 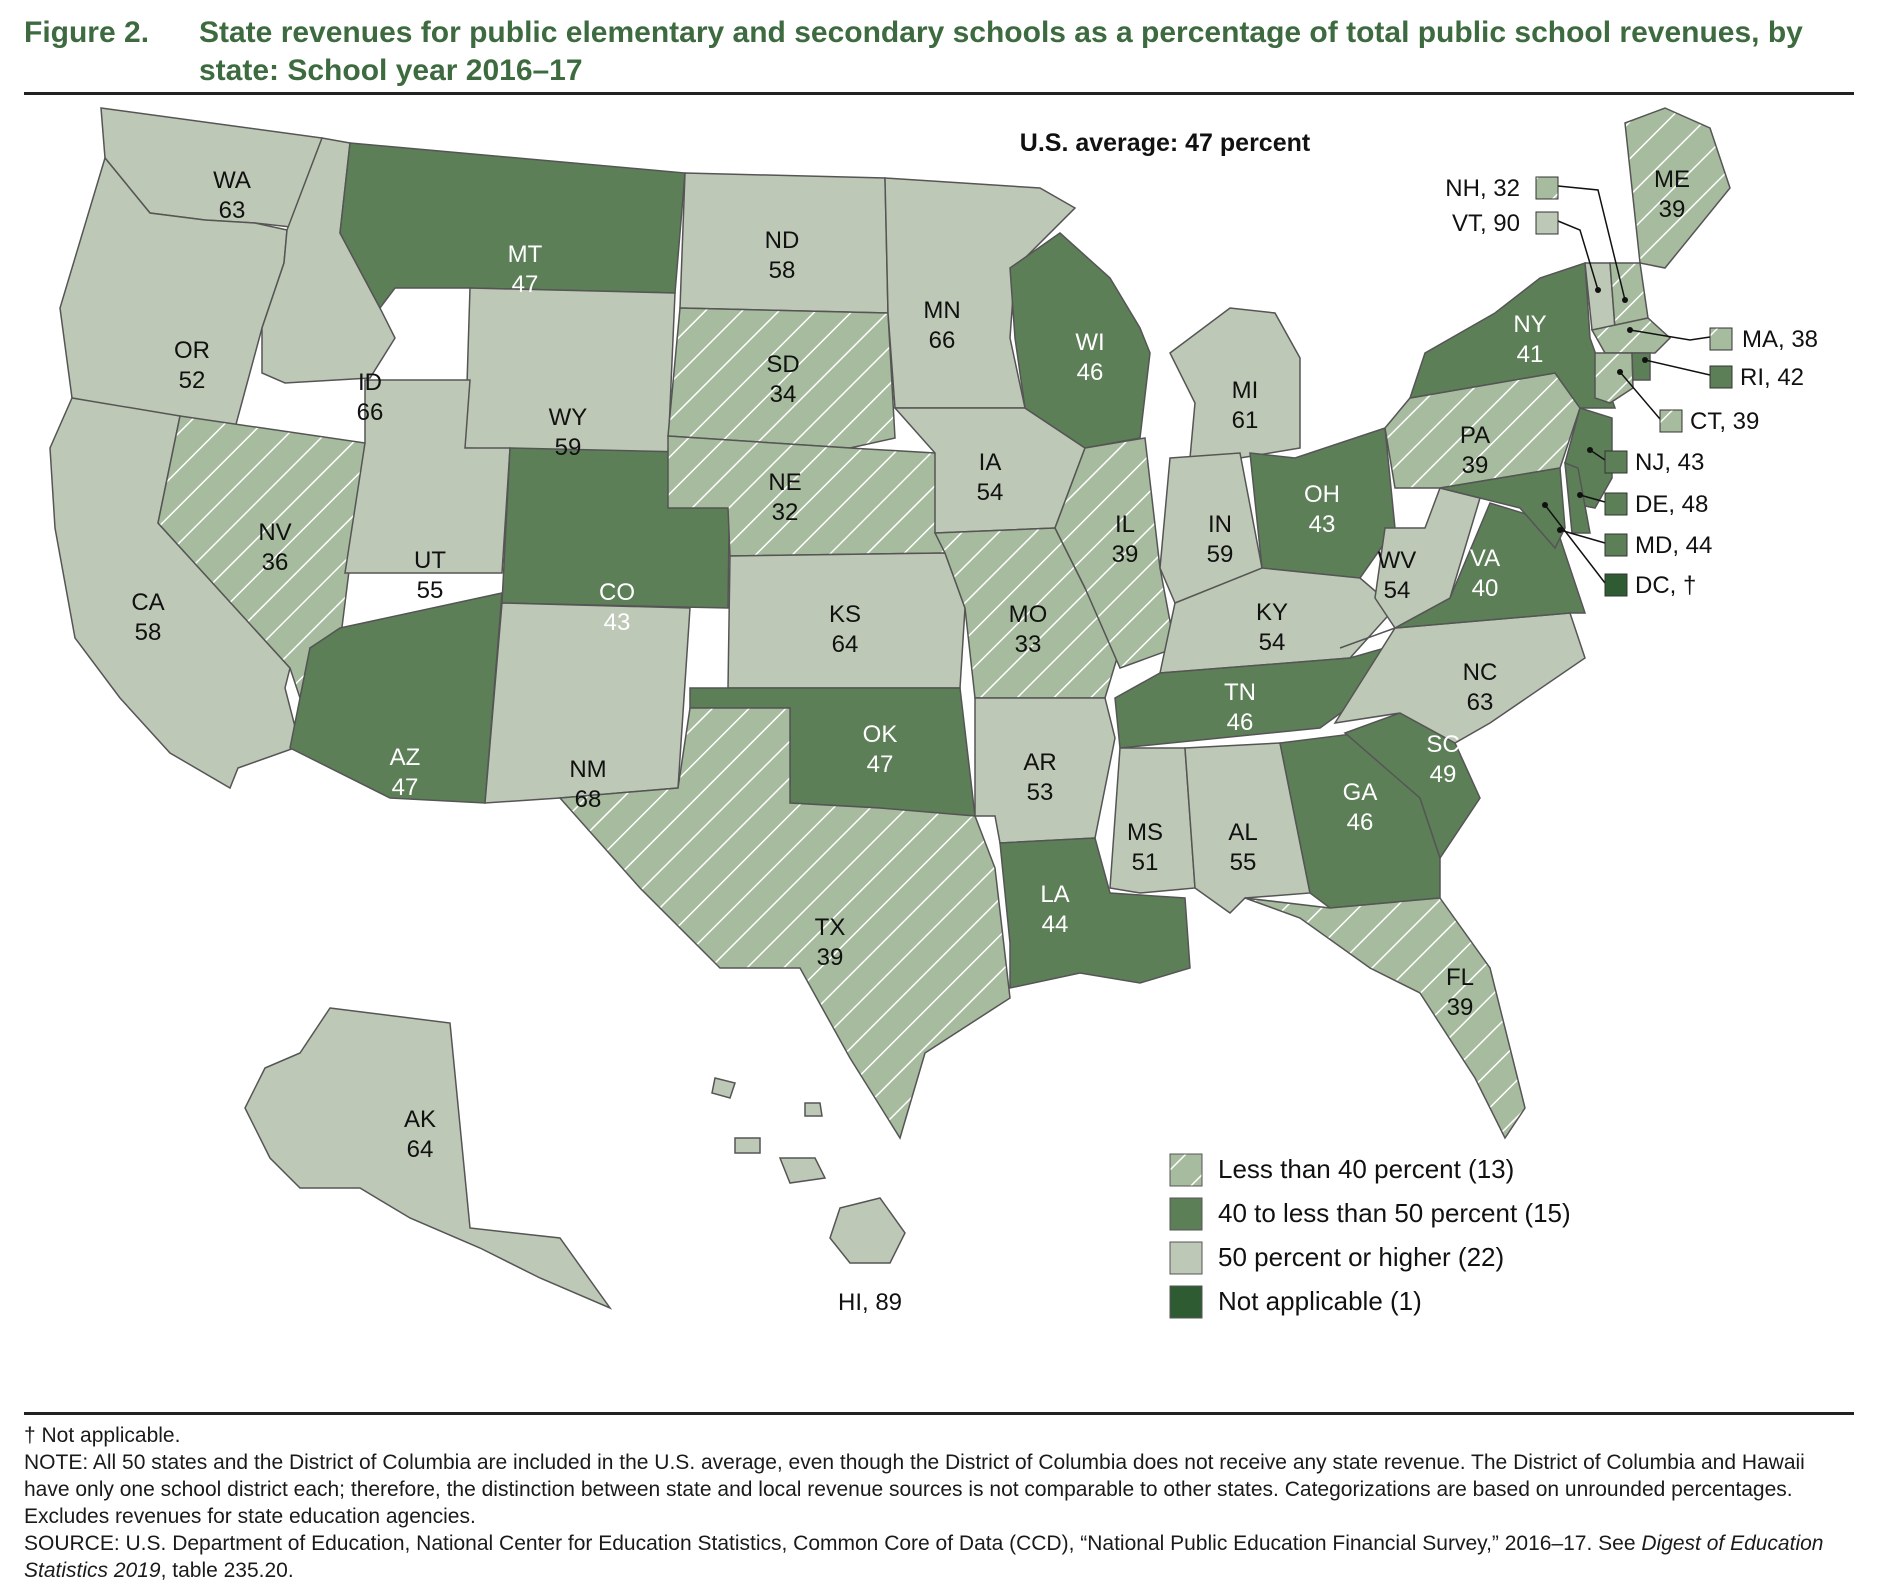 What do you see at coordinates (1575, 544) in the screenshot?
I see `callout-leader-dc` at bounding box center [1575, 544].